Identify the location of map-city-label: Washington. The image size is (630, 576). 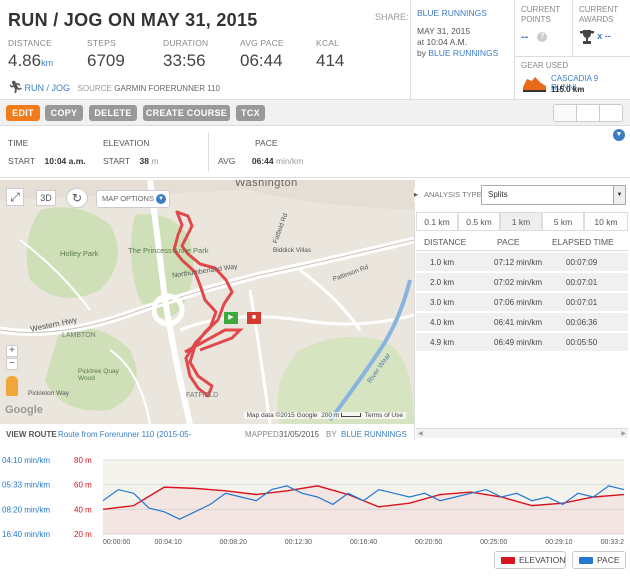
(266, 184).